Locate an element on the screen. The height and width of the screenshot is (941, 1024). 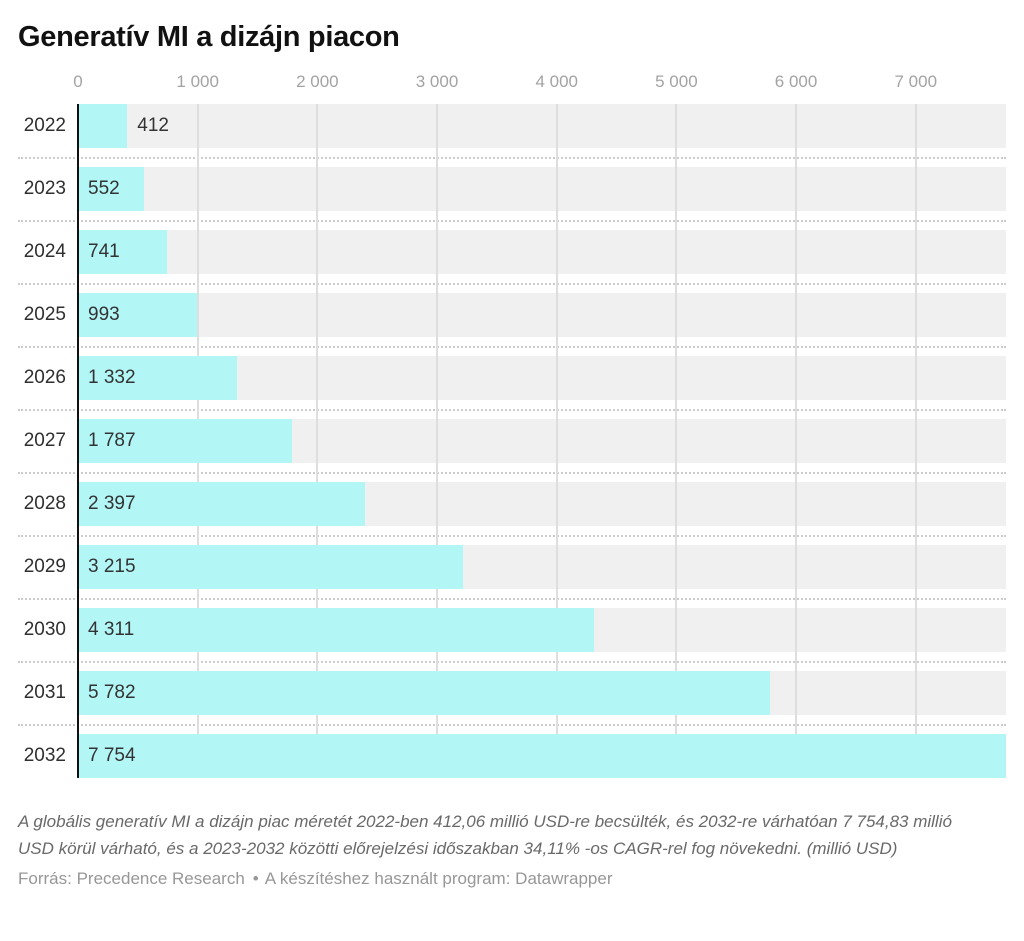
chart-row-2022: 2022 412 is located at coordinates (512, 126).